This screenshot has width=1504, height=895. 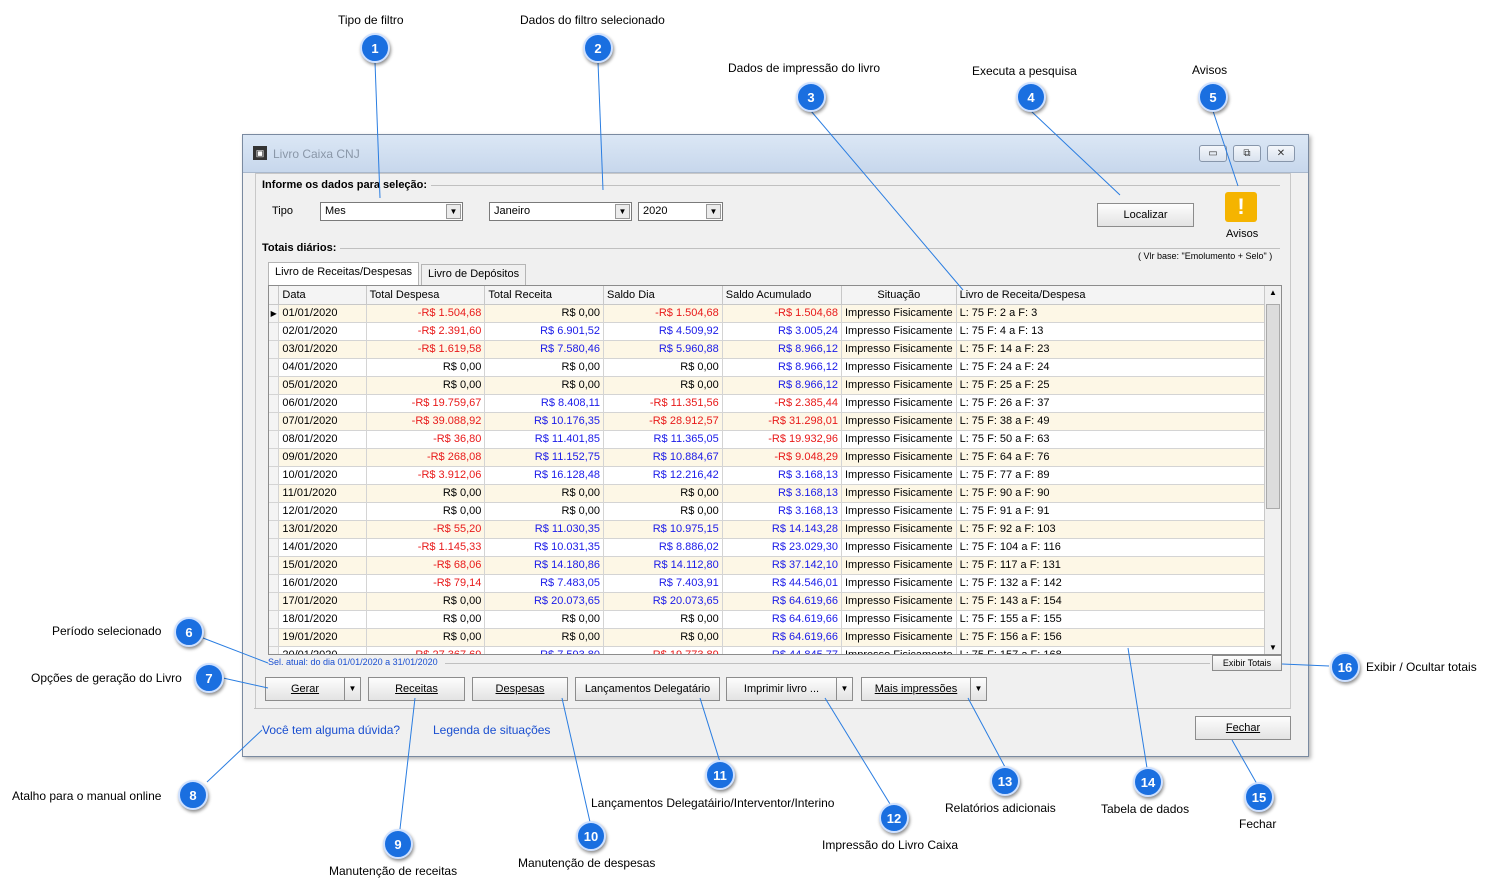 I want to click on table-cell: R$ 11.152,75, so click(x=544, y=457).